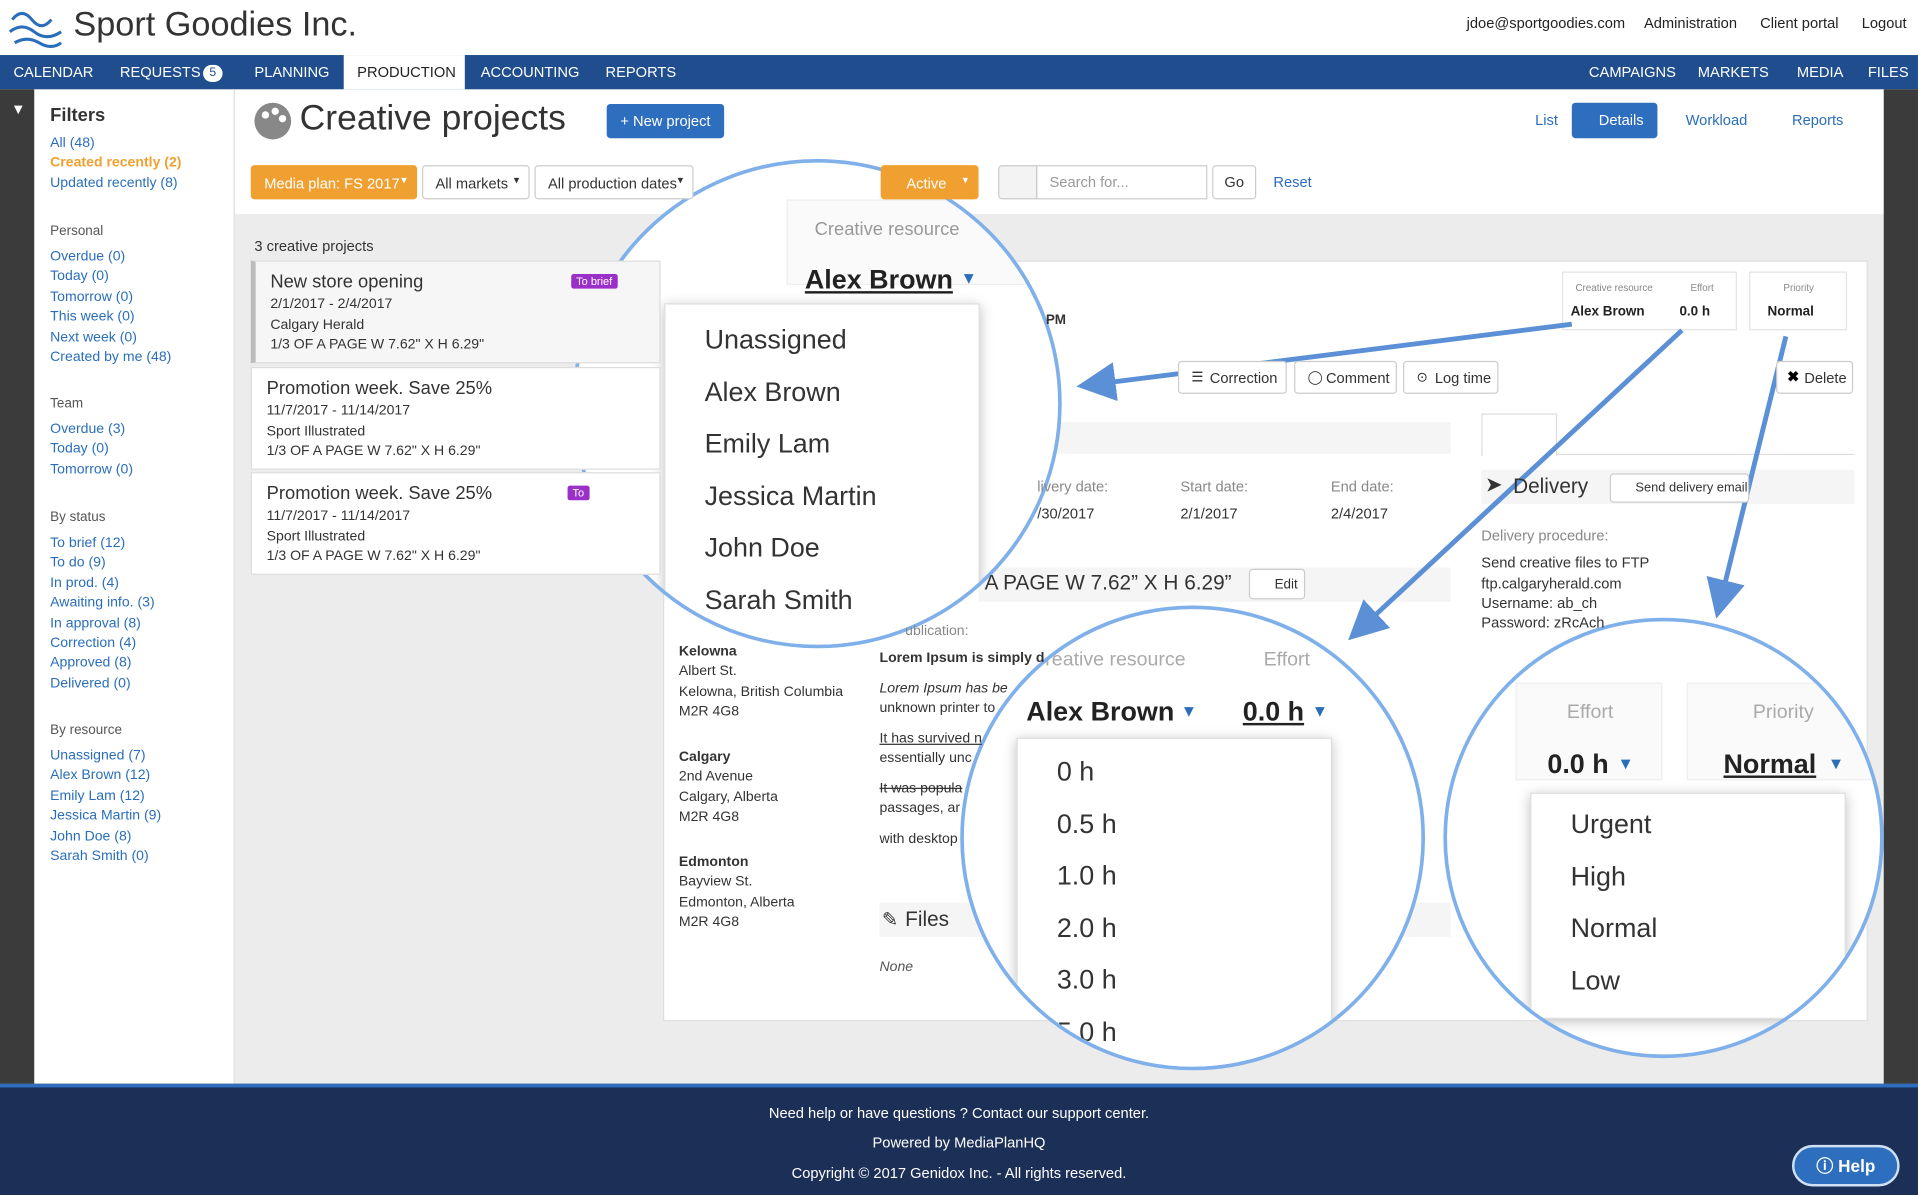 The image size is (1918, 1195). What do you see at coordinates (476, 182) in the screenshot?
I see `filter-dropdown: All markets ▾` at bounding box center [476, 182].